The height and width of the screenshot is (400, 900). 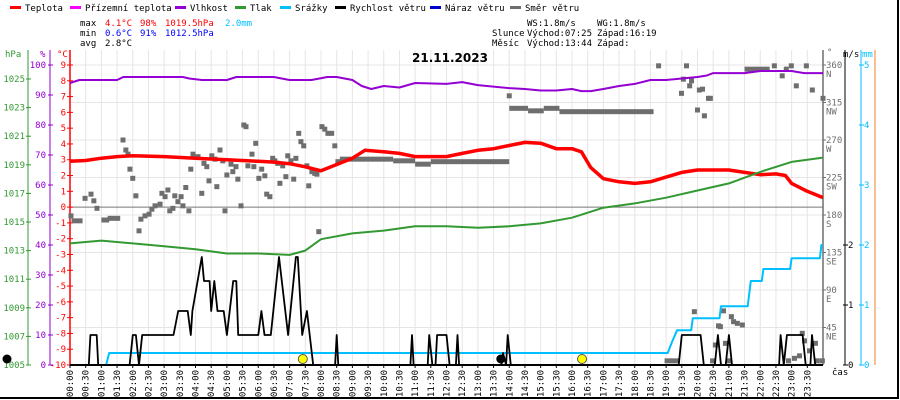 I want to click on direction-tick-label: 225, so click(x=834, y=179).